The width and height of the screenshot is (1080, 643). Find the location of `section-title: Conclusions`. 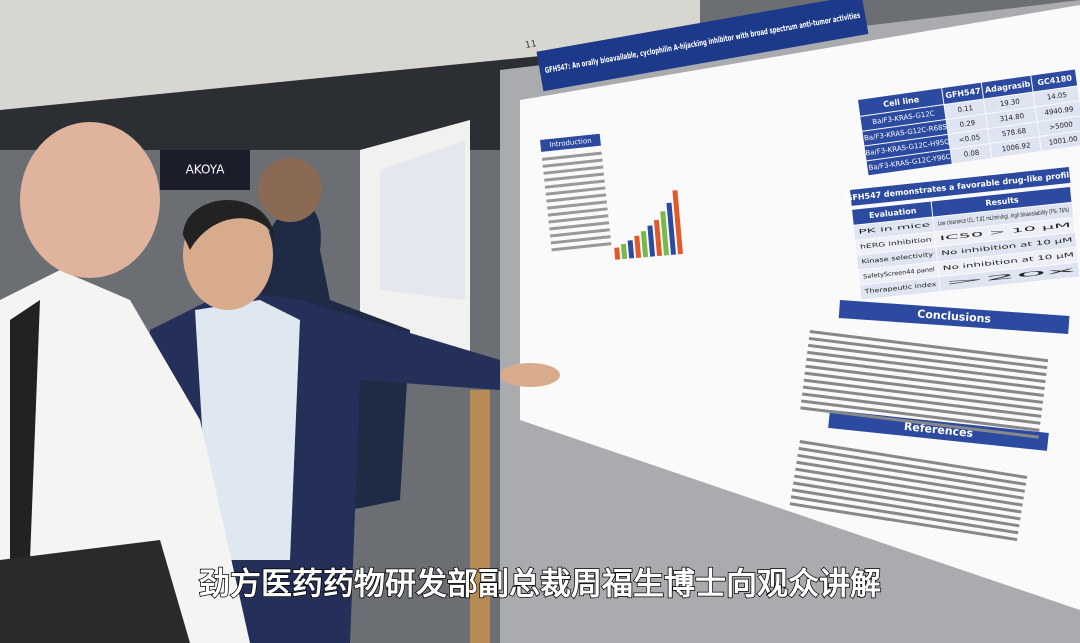

section-title: Conclusions is located at coordinates (954, 316).